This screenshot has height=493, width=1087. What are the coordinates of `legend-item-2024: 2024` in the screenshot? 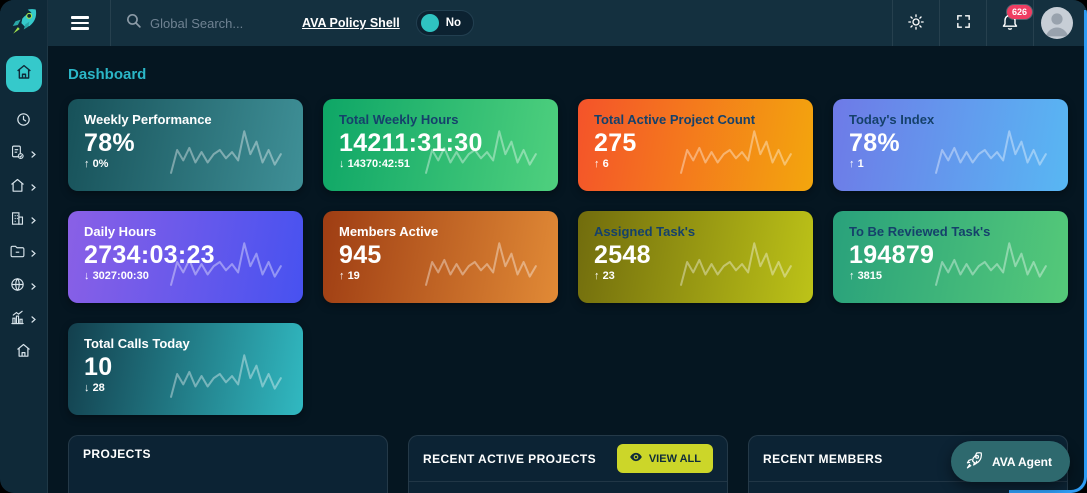 It's located at (187, 492).